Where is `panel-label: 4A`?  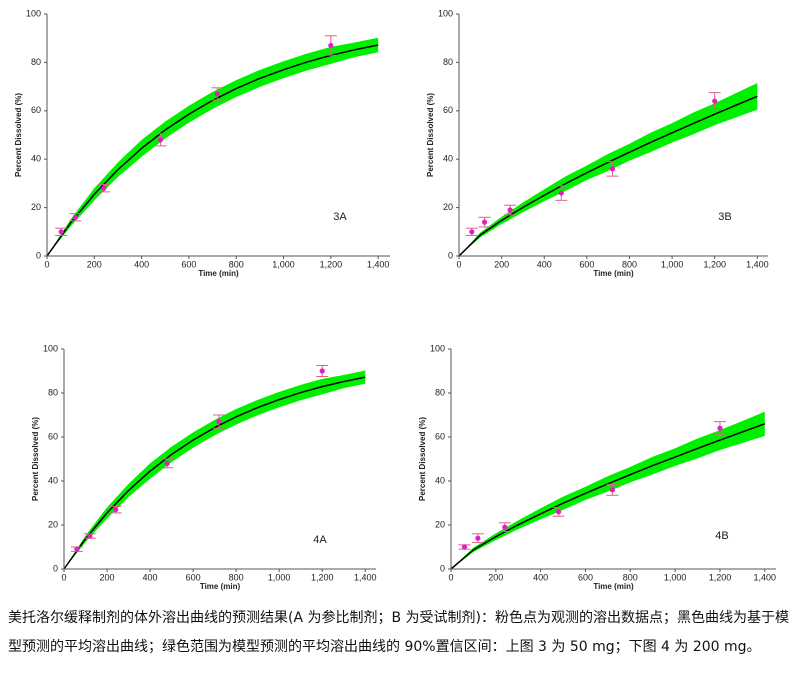
panel-label: 4A is located at coordinates (320, 540).